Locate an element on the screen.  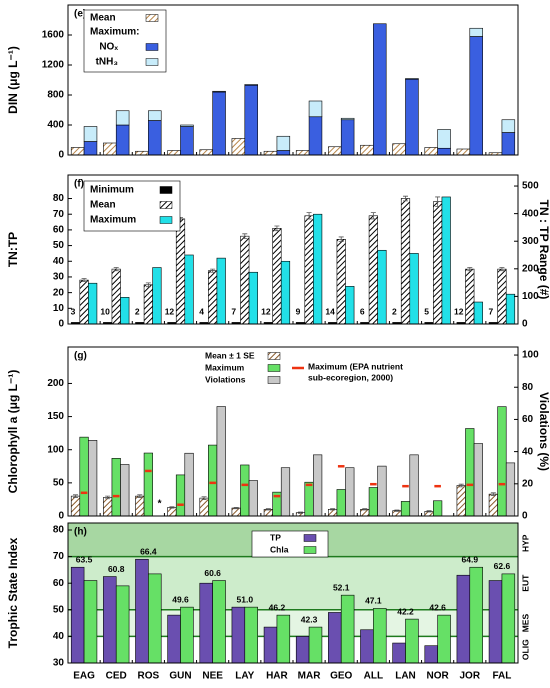
note: * is located at coordinates (160, 504).